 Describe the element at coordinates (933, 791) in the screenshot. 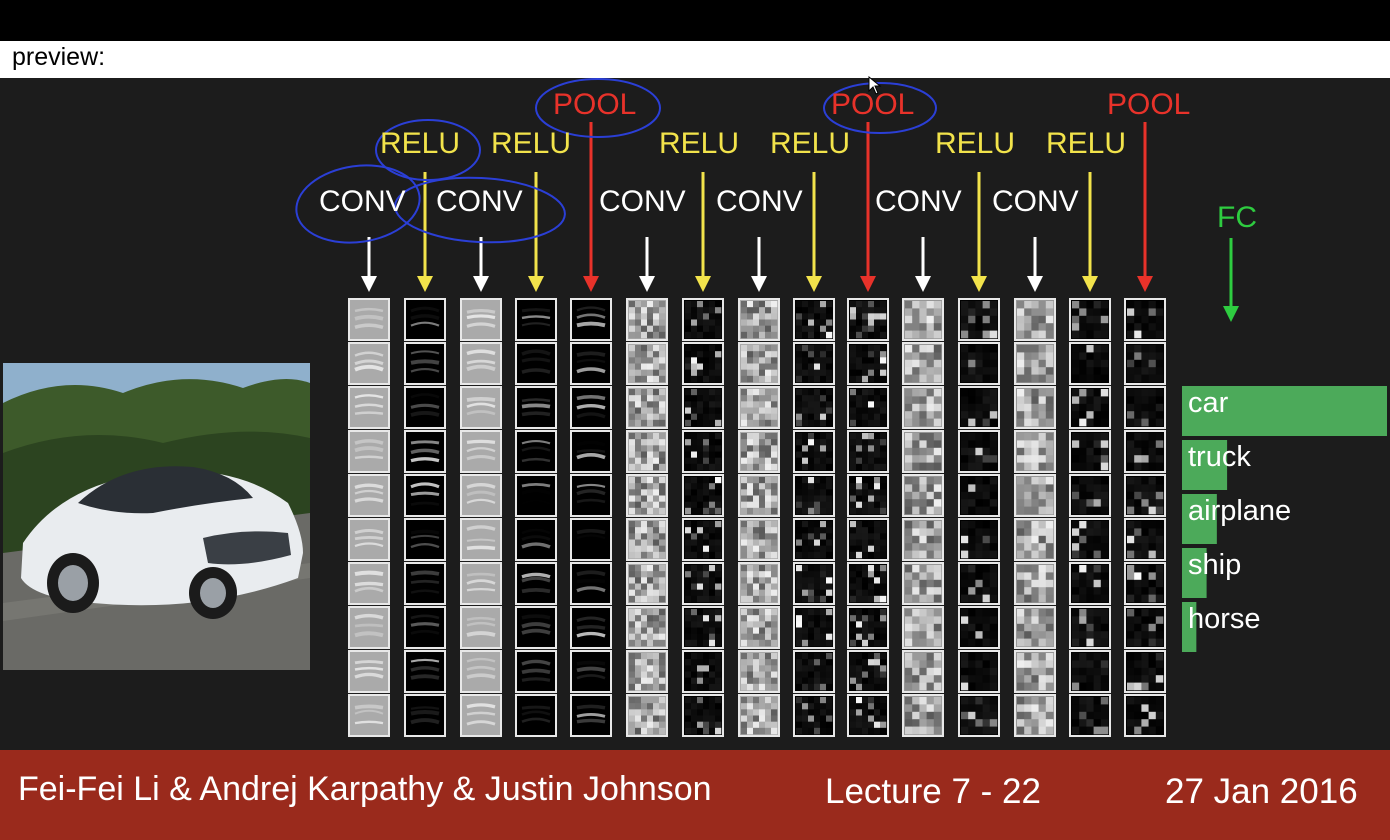

I see `footer-lecture: Lecture 7 - 22` at that location.